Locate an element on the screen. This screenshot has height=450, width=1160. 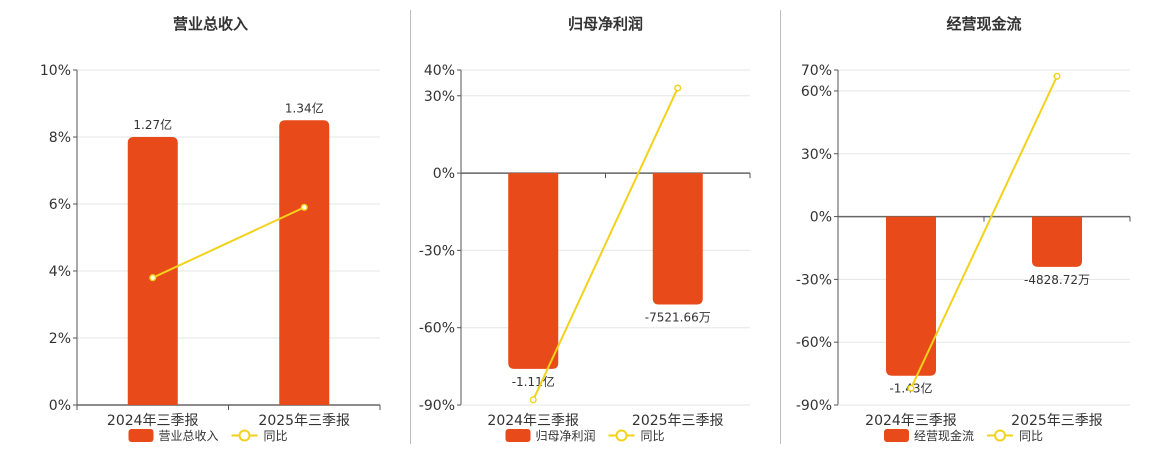
y-tick-label: 4% is located at coordinates (60, 272).